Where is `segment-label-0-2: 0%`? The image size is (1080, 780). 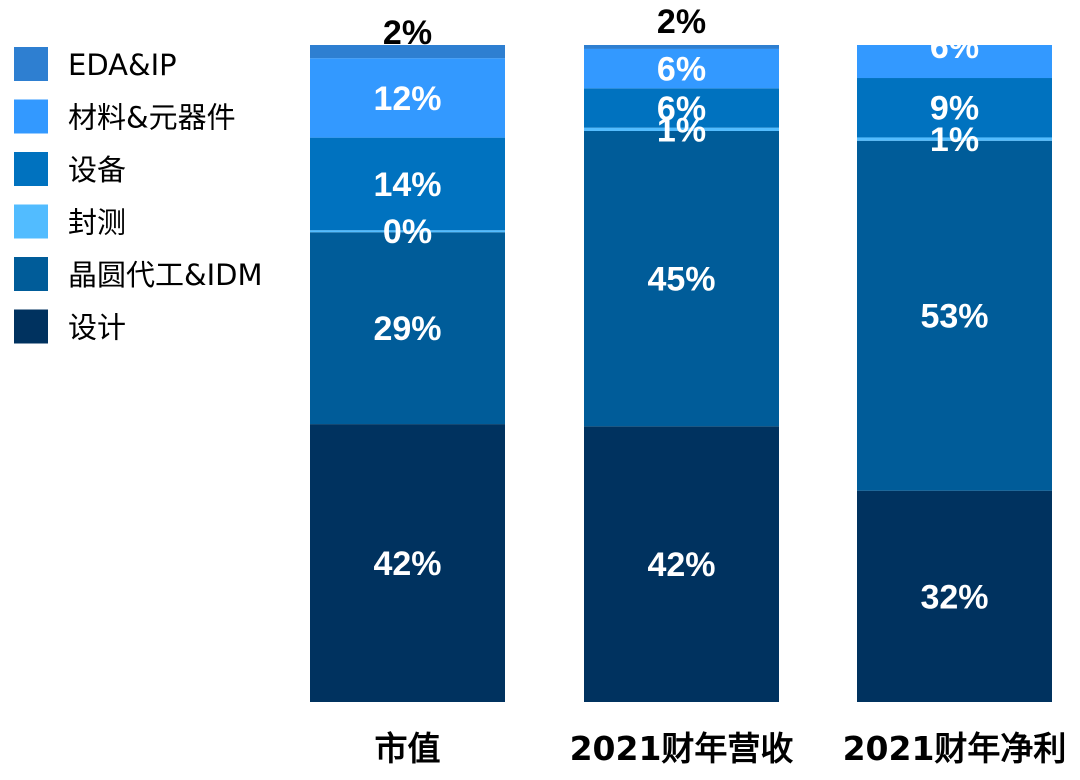
segment-label-0-2: 0% is located at coordinates (407, 232).